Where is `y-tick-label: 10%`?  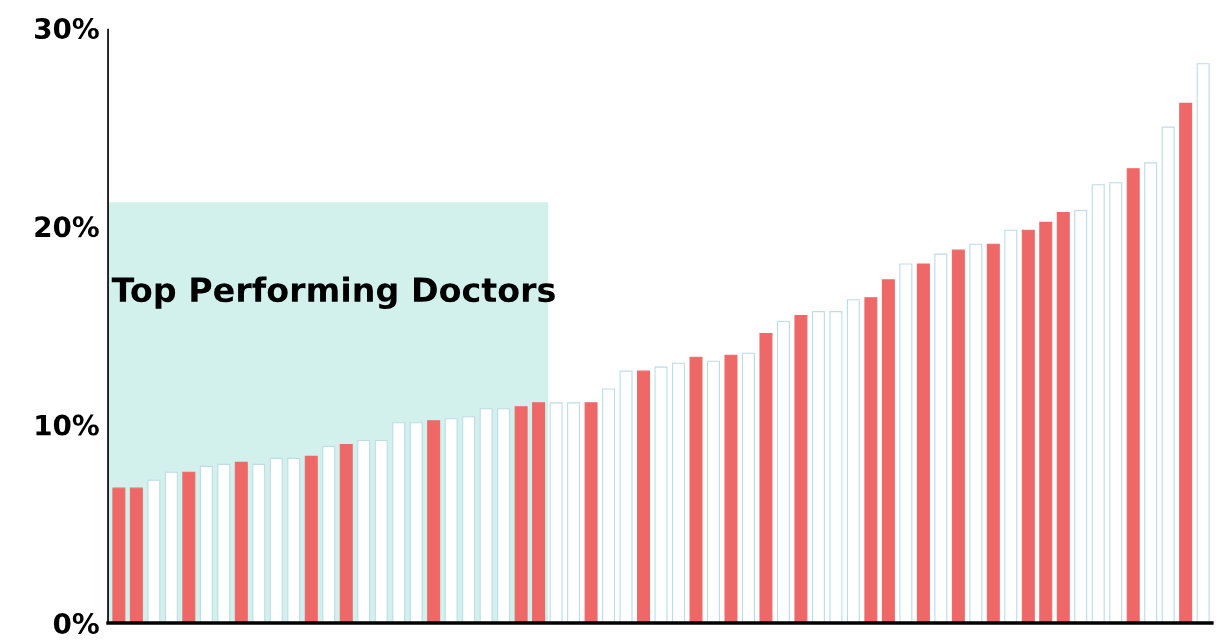 y-tick-label: 10% is located at coordinates (67, 425).